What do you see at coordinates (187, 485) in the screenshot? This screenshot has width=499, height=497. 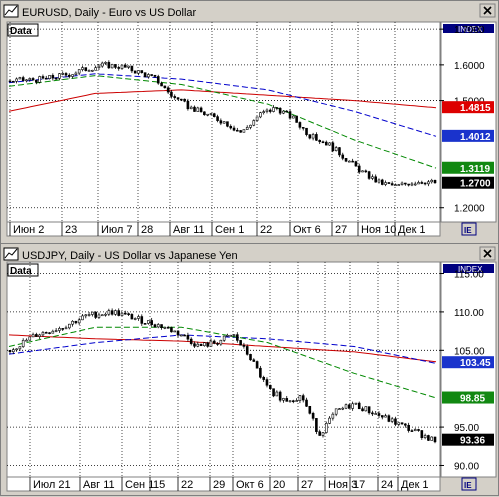 I see `x-tick-label: 22` at bounding box center [187, 485].